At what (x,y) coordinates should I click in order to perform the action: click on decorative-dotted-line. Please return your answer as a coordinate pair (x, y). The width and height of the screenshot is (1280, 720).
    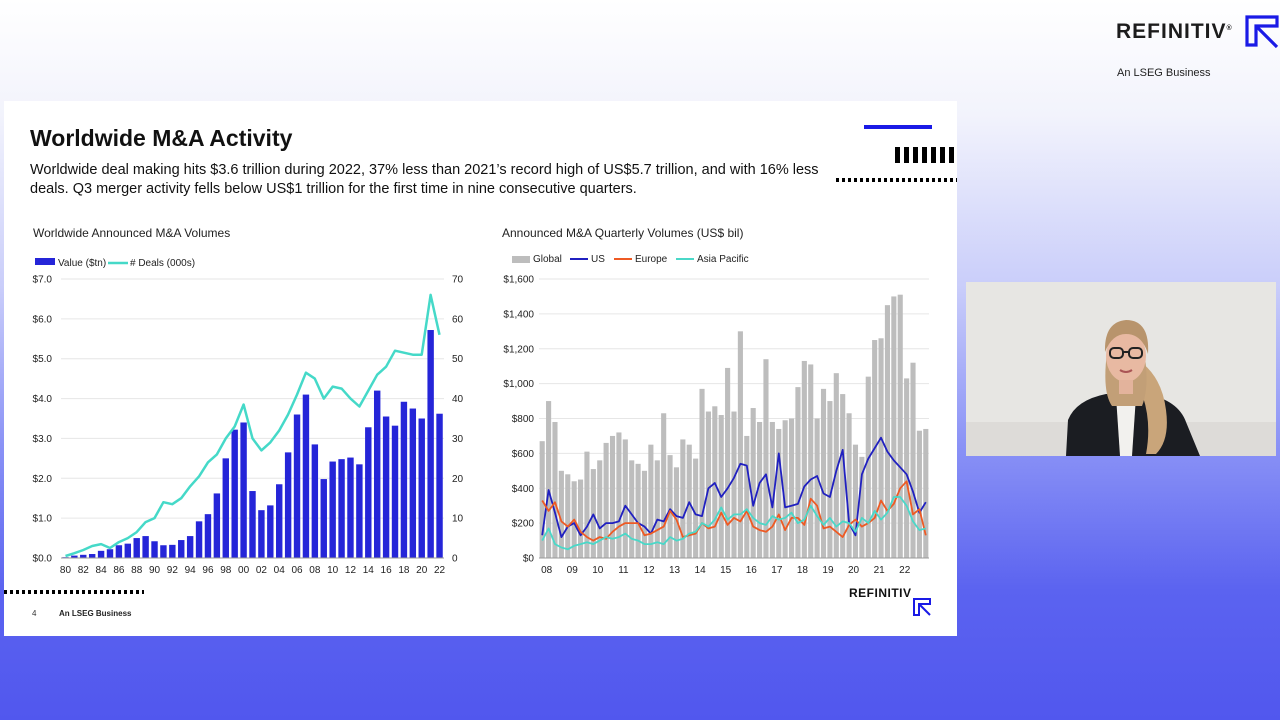
    Looking at the image, I should click on (896, 180).